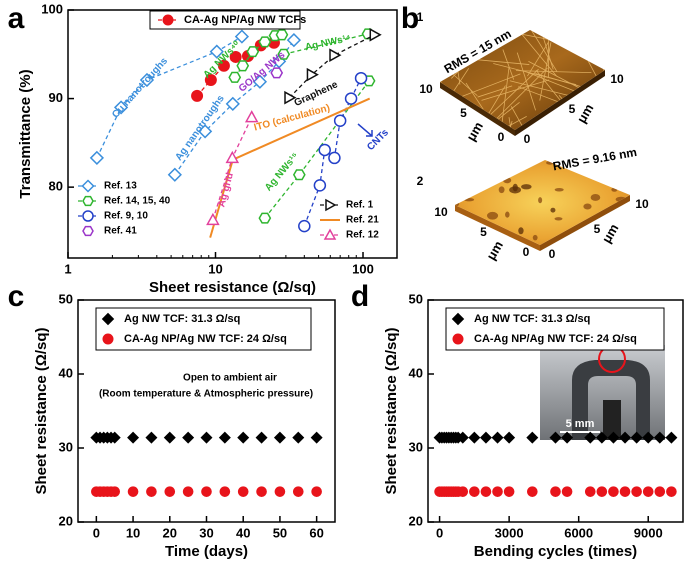 Image resolution: width=685 pixels, height=564 pixels. What do you see at coordinates (362, 220) in the screenshot?
I see `legend-label: Ref. 21` at bounding box center [362, 220].